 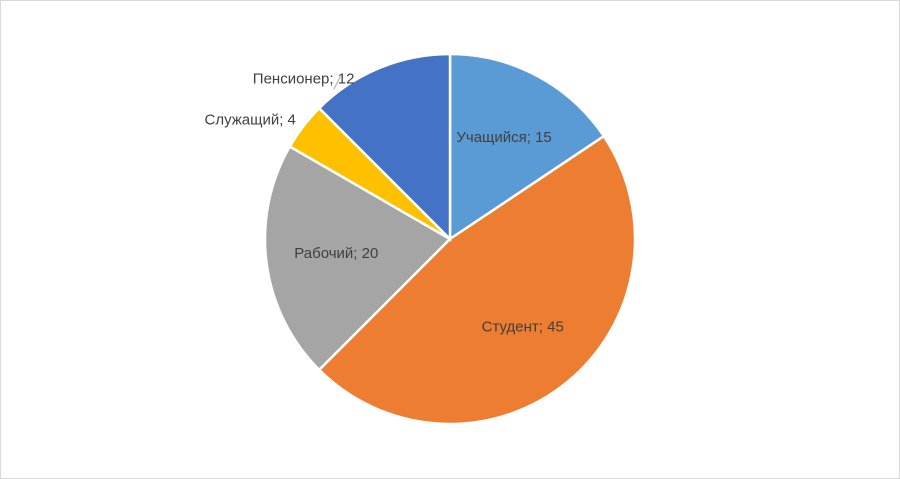 What do you see at coordinates (249, 120) in the screenshot?
I see `data-label: Служащий; 4` at bounding box center [249, 120].